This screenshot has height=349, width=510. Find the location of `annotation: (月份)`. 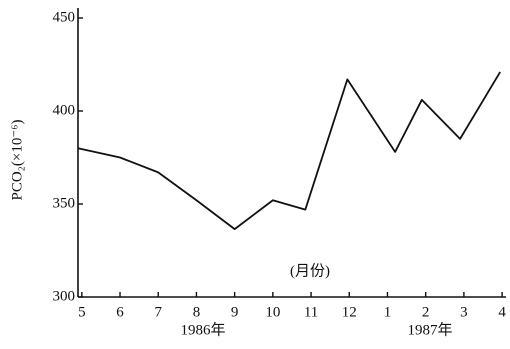

annotation: (月份) is located at coordinates (310, 270).